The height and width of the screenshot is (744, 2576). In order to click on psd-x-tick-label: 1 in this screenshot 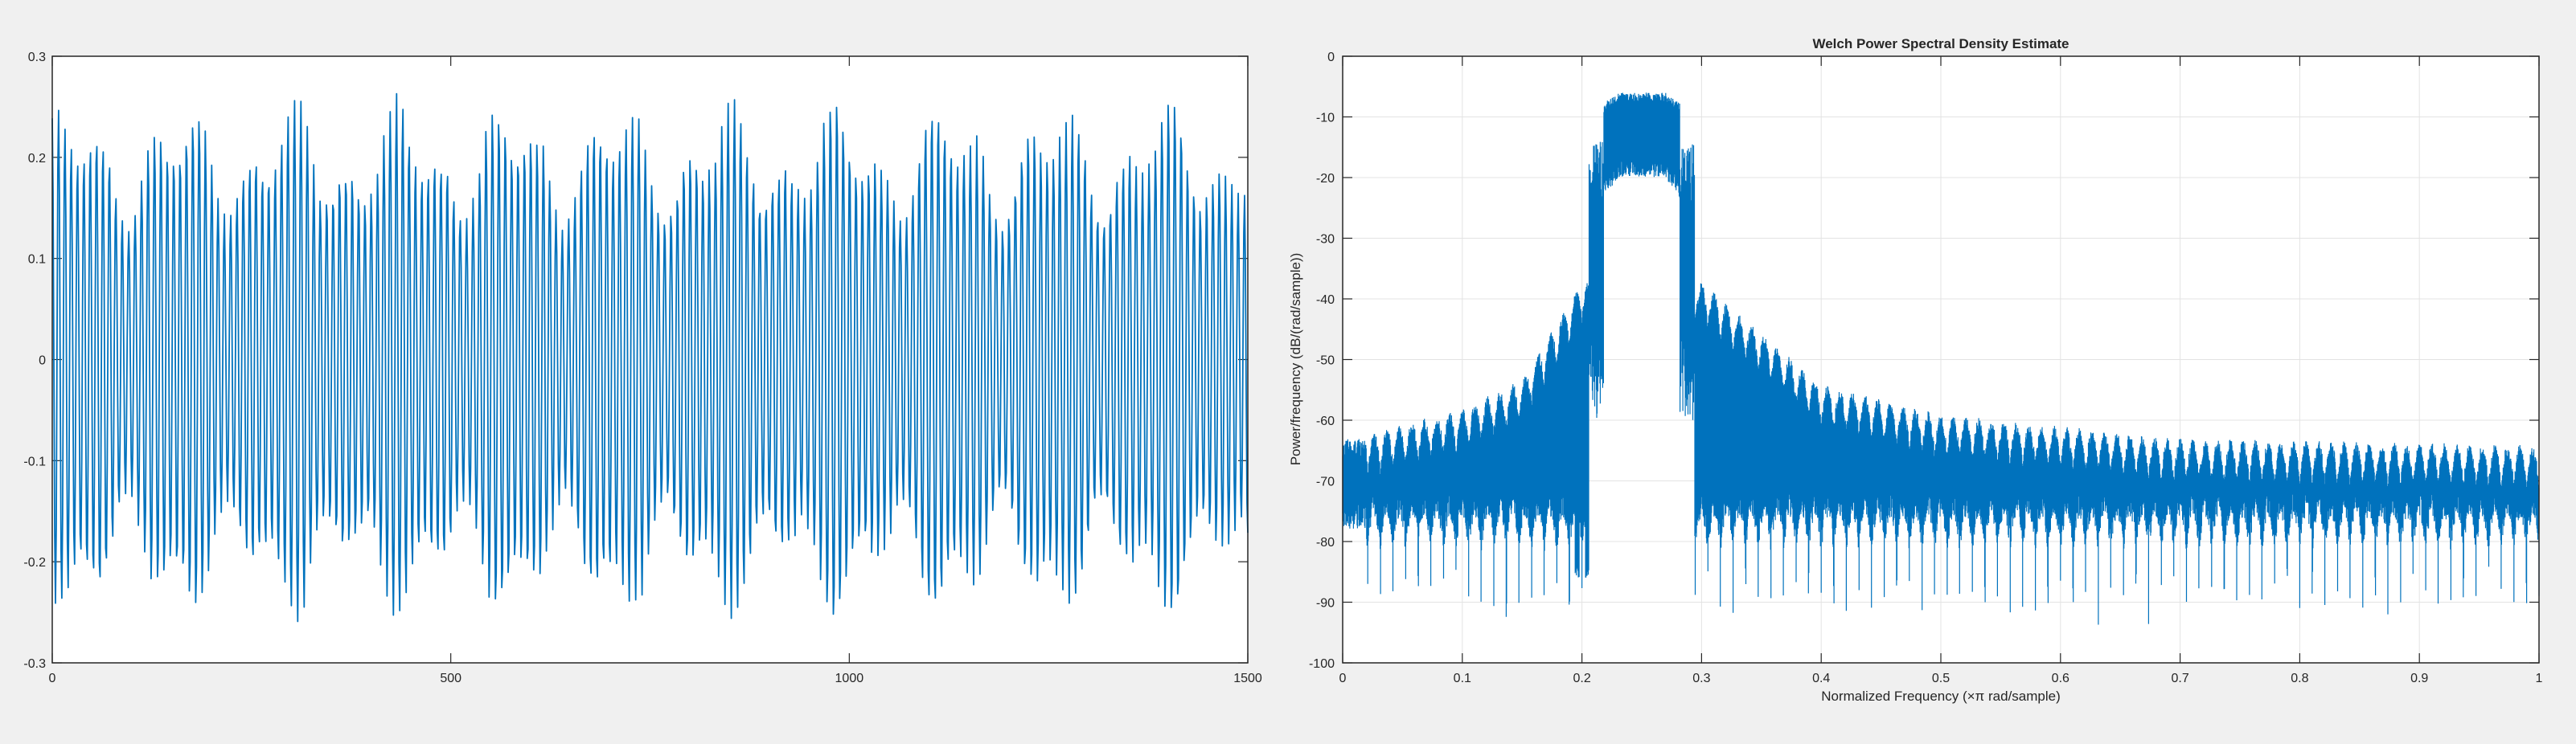, I will do `click(2540, 678)`.